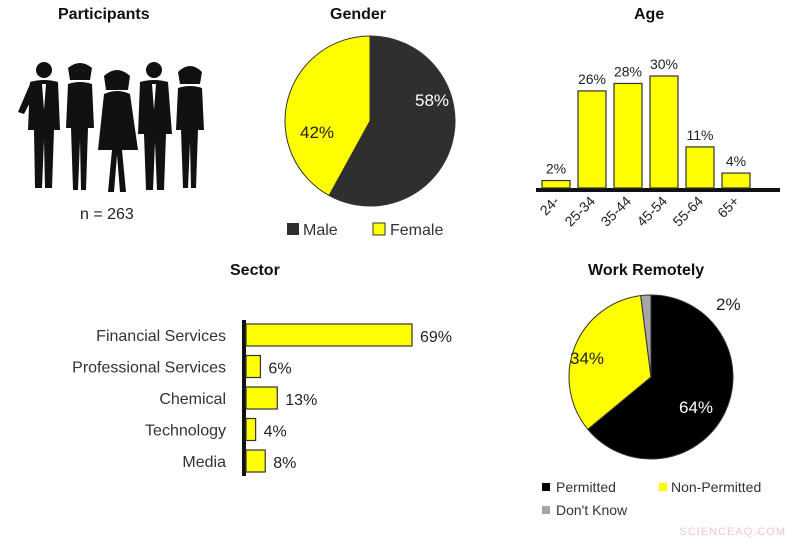  I want to click on age-data-label: 30%, so click(664, 64).